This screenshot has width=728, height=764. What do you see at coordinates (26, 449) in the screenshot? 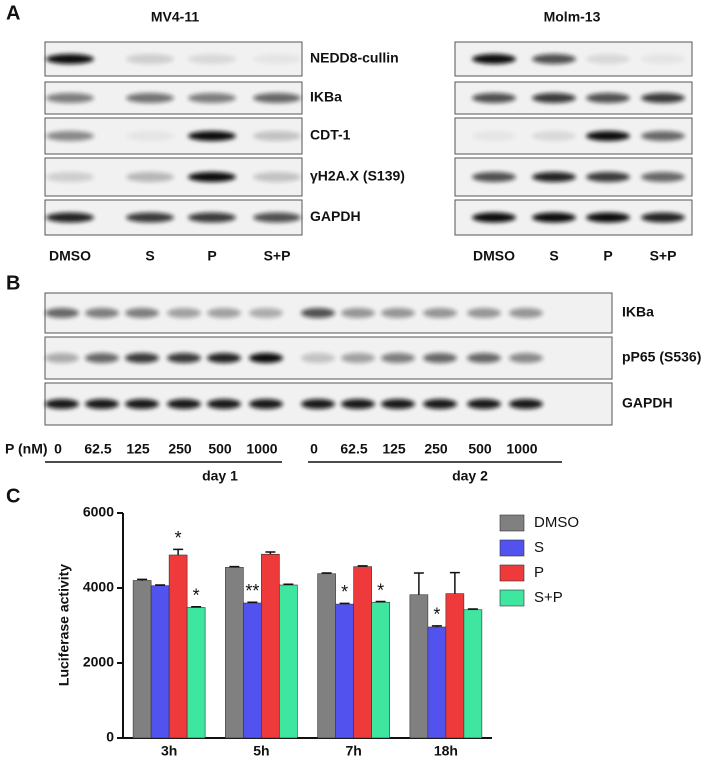
I see `dose-label: P (nM)` at bounding box center [26, 449].